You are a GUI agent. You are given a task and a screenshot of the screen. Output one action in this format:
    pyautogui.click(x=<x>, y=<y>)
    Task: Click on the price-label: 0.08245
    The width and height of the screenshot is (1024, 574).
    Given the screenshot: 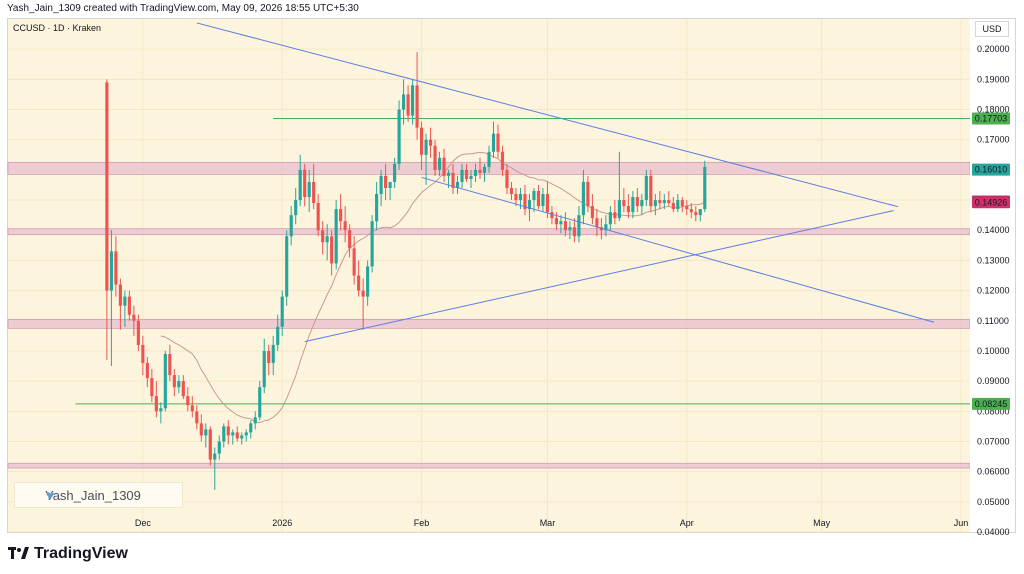 What is the action you would take?
    pyautogui.click(x=991, y=404)
    